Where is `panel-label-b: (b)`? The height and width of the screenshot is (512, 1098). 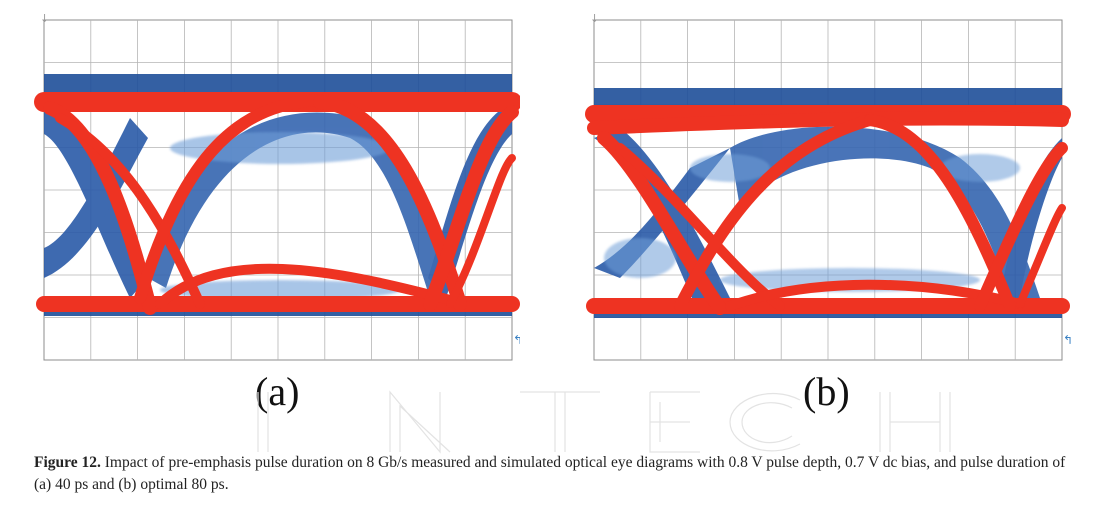
panel-label-b: (b) is located at coordinates (826, 391).